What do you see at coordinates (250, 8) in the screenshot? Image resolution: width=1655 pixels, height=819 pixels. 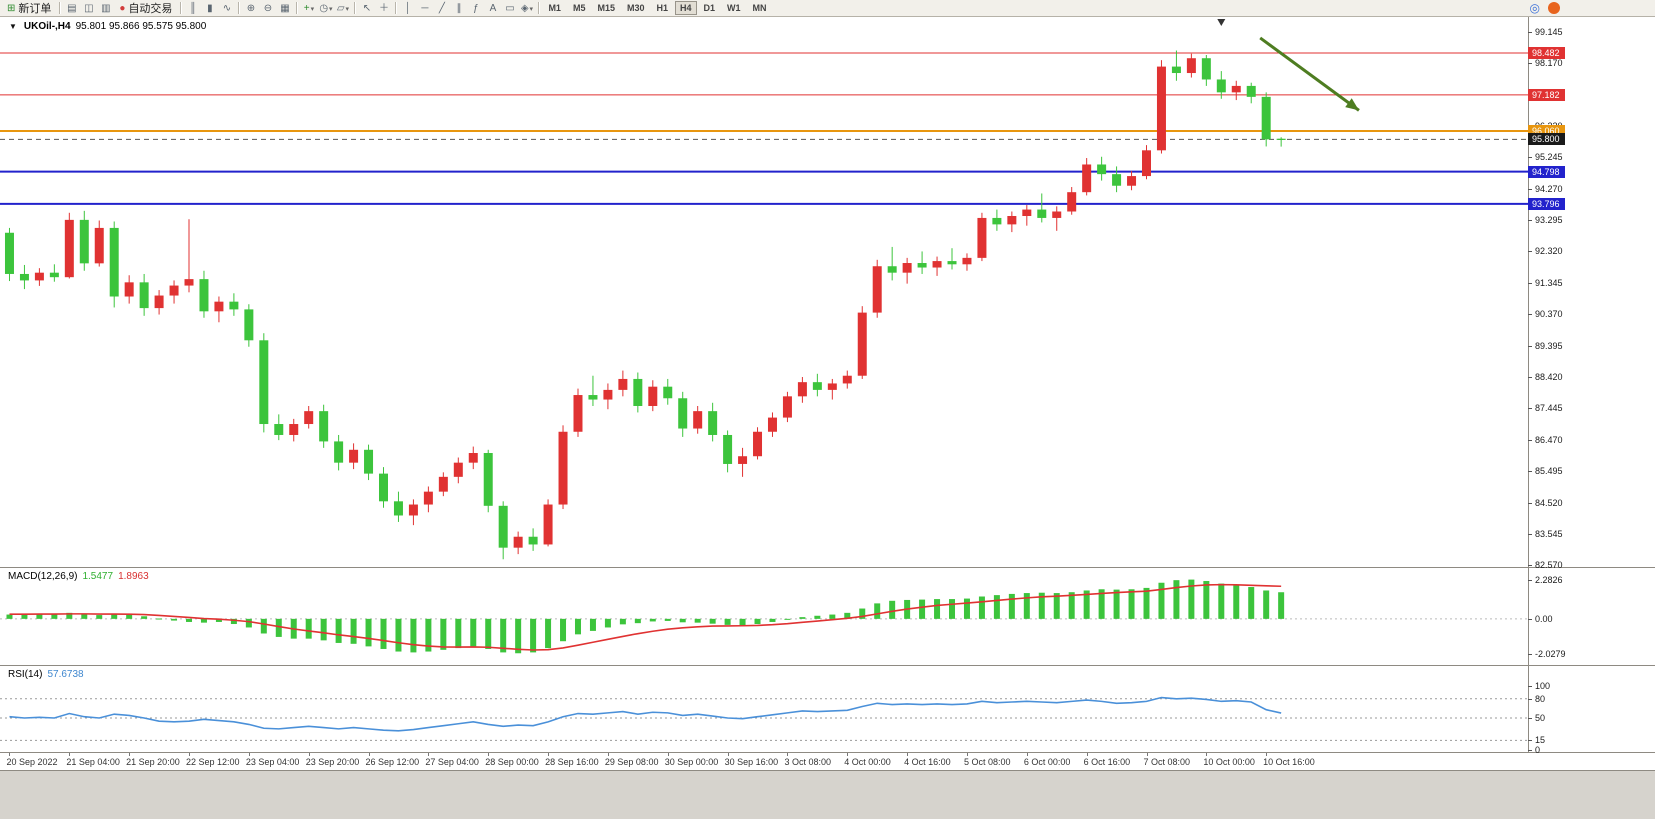 I see `zoom-in-icon: ⊕` at bounding box center [250, 8].